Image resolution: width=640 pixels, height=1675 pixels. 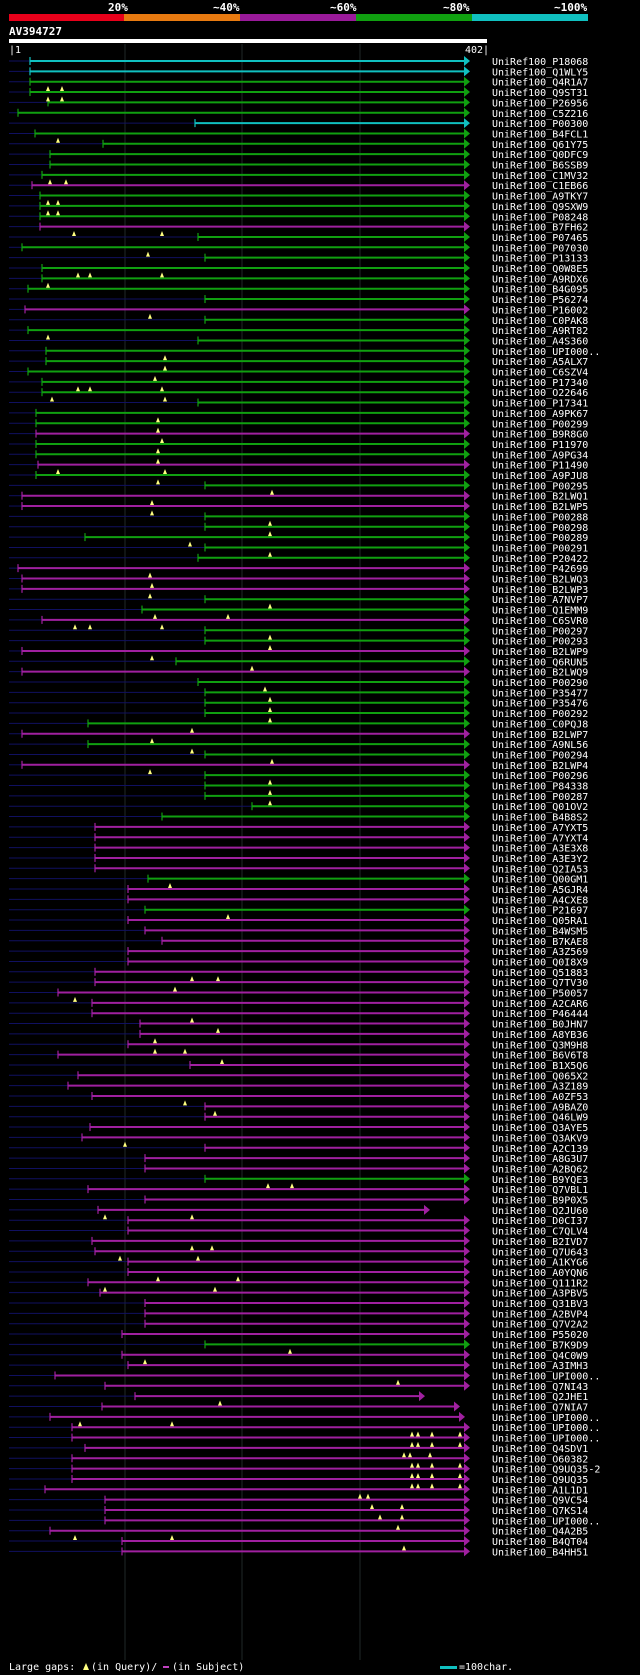 I want to click on hit-row: UniRef100_Q2JU60, so click(x=298, y=1210).